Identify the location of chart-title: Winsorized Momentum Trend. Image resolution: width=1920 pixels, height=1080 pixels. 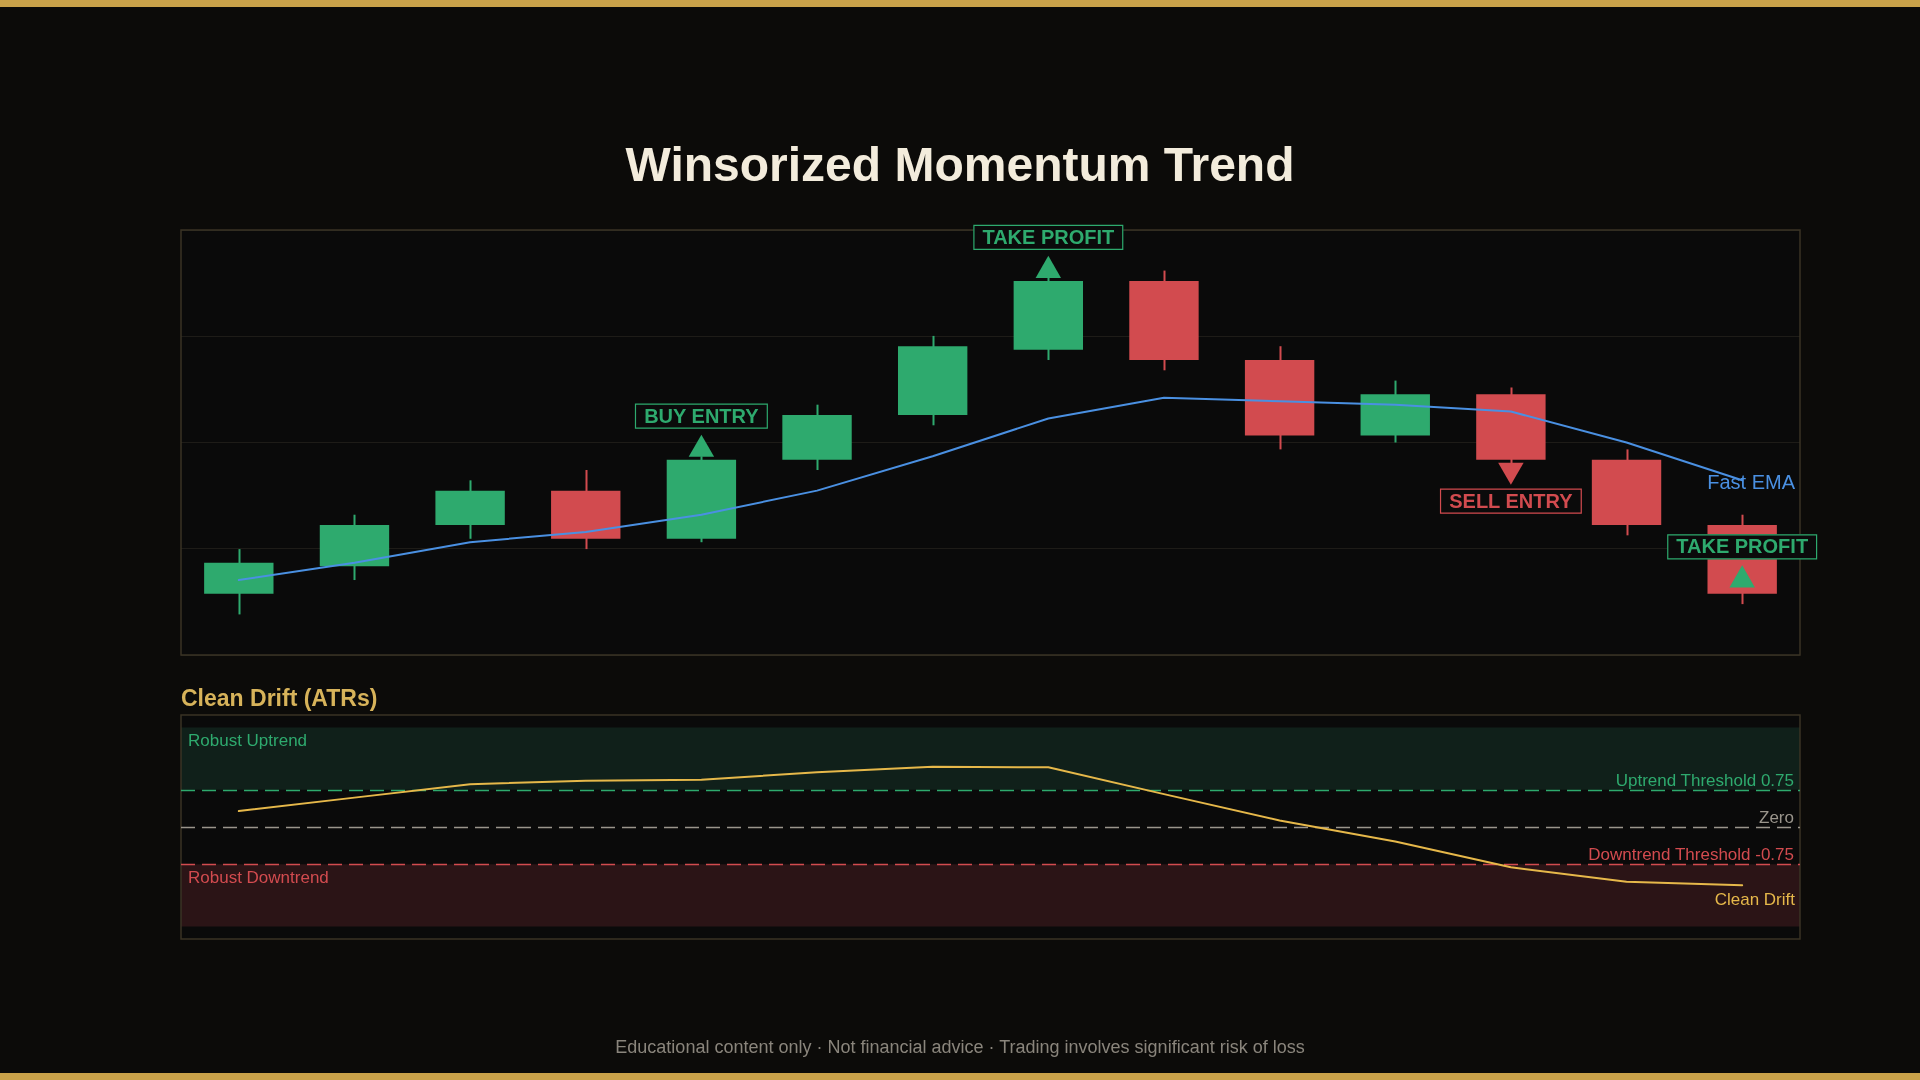
(960, 165).